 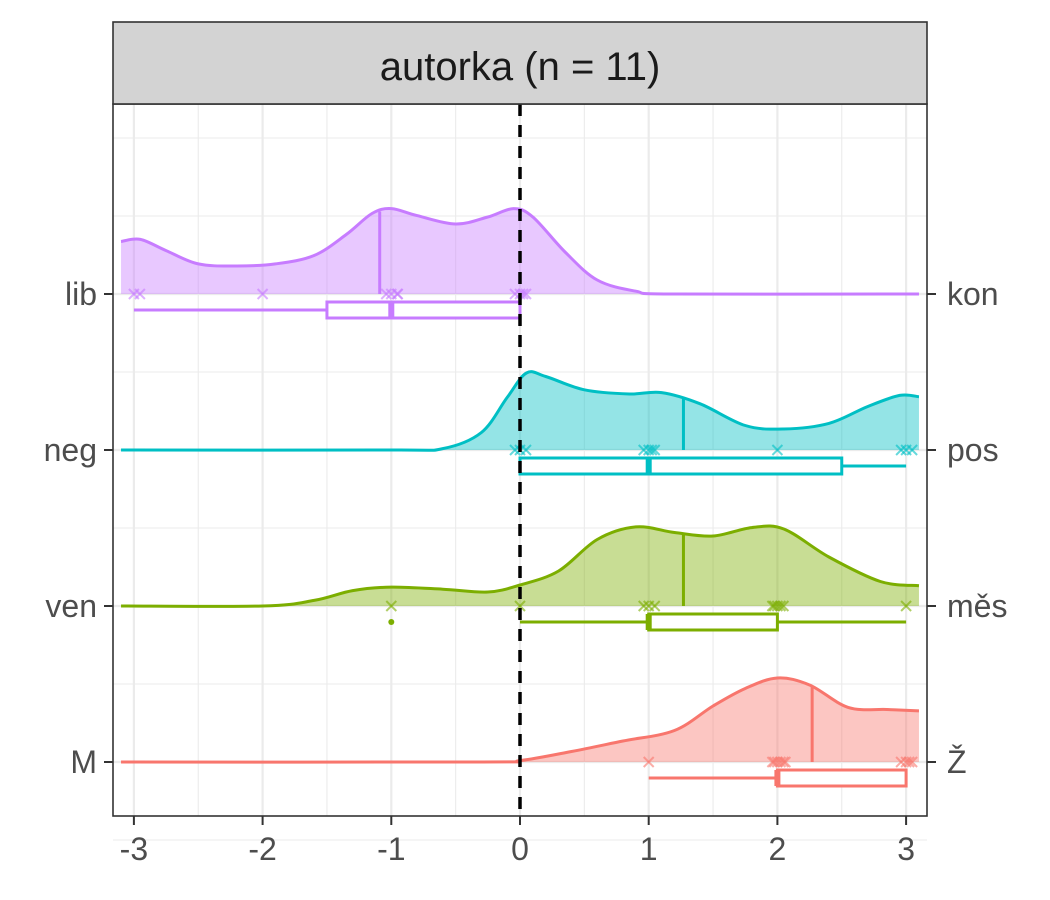 What do you see at coordinates (391, 622) in the screenshot?
I see `boxplot-outlier` at bounding box center [391, 622].